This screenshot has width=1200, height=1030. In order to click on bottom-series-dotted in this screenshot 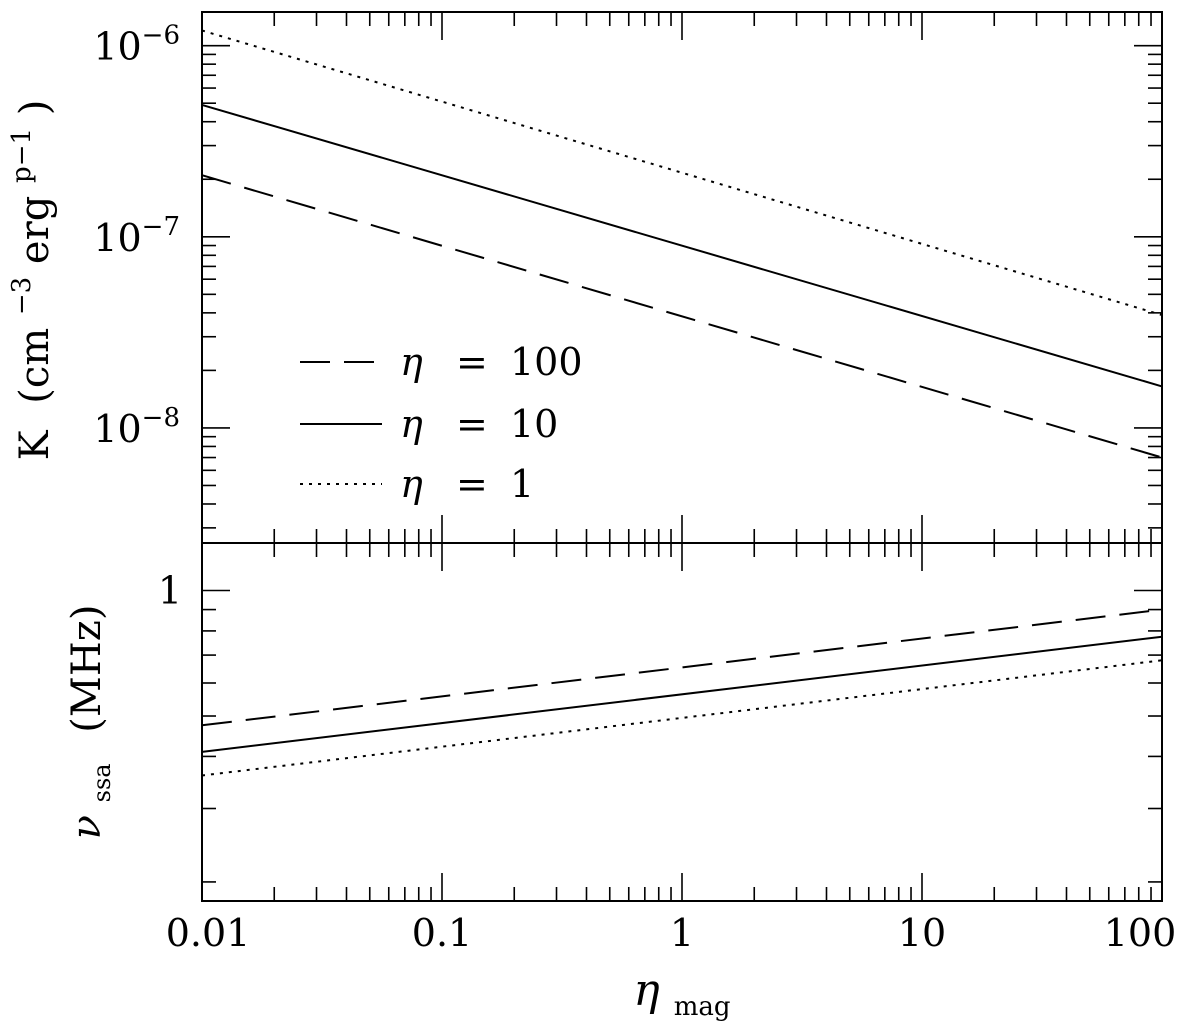, I will do `click(682, 718)`.